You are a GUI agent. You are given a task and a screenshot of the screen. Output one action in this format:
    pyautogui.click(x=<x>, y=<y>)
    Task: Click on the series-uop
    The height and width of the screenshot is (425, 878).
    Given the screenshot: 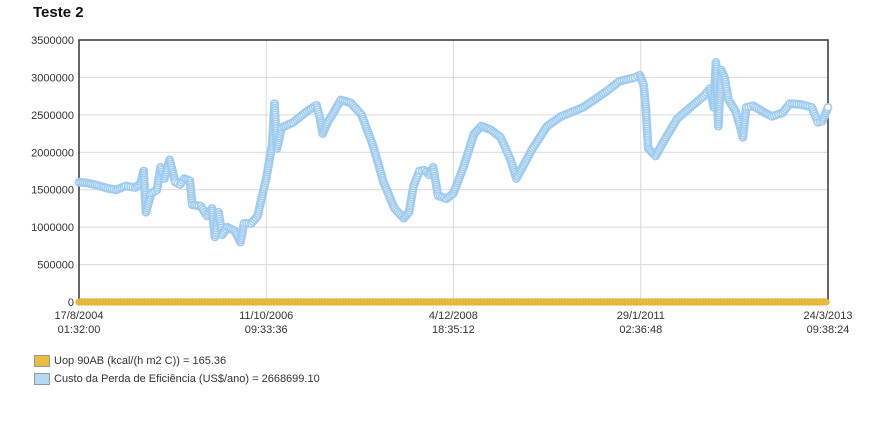 What is the action you would take?
    pyautogui.click(x=452, y=302)
    